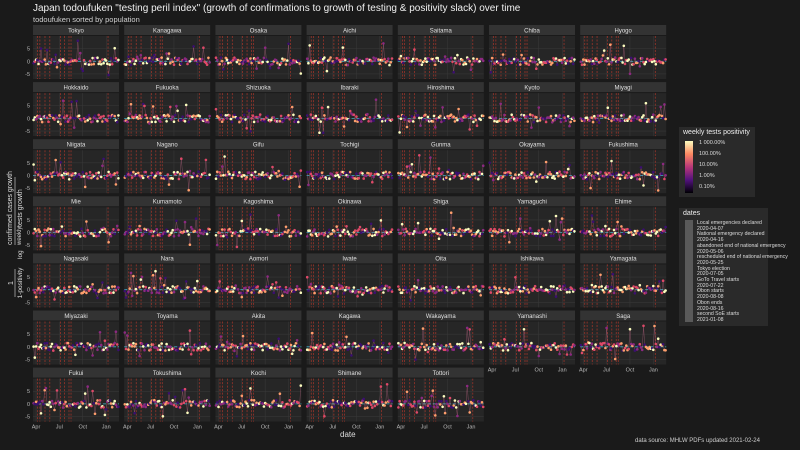  What do you see at coordinates (624, 31) in the screenshot?
I see `panel-title: Hyogo` at bounding box center [624, 31].